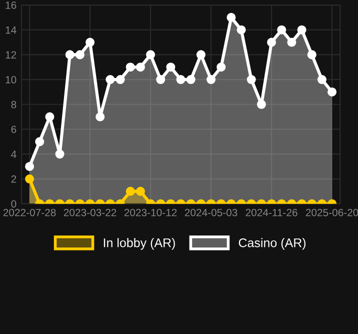 The height and width of the screenshot is (334, 358). Describe the element at coordinates (29, 212) in the screenshot. I see `x-tick-label: 2022-07-28` at that location.